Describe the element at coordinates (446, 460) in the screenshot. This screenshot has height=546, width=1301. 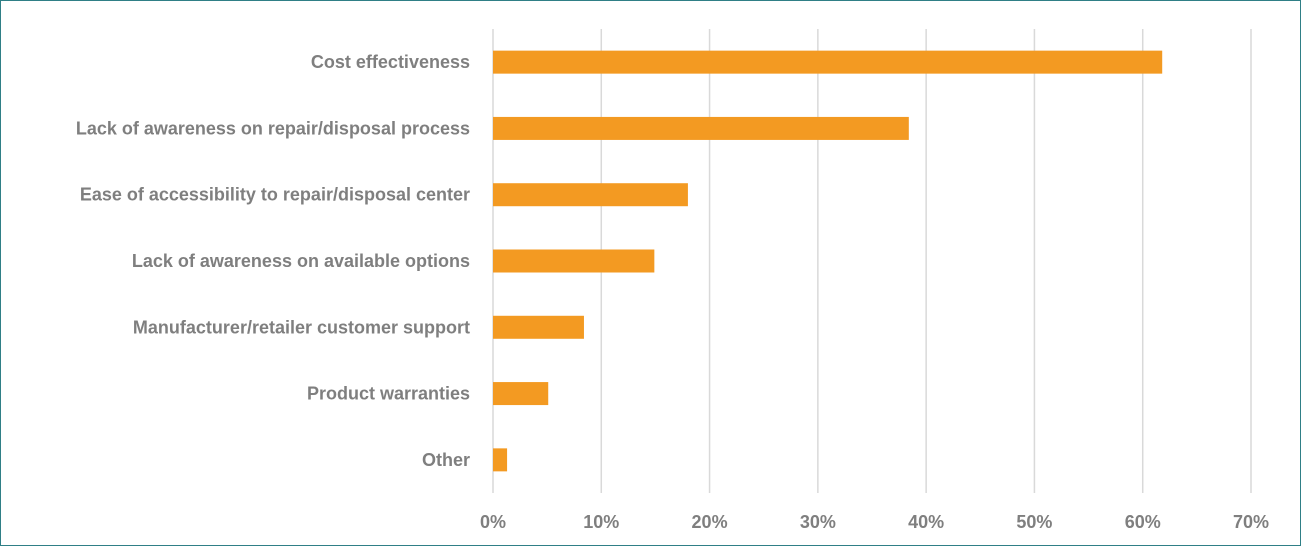
I see `category-label: Other` at that location.